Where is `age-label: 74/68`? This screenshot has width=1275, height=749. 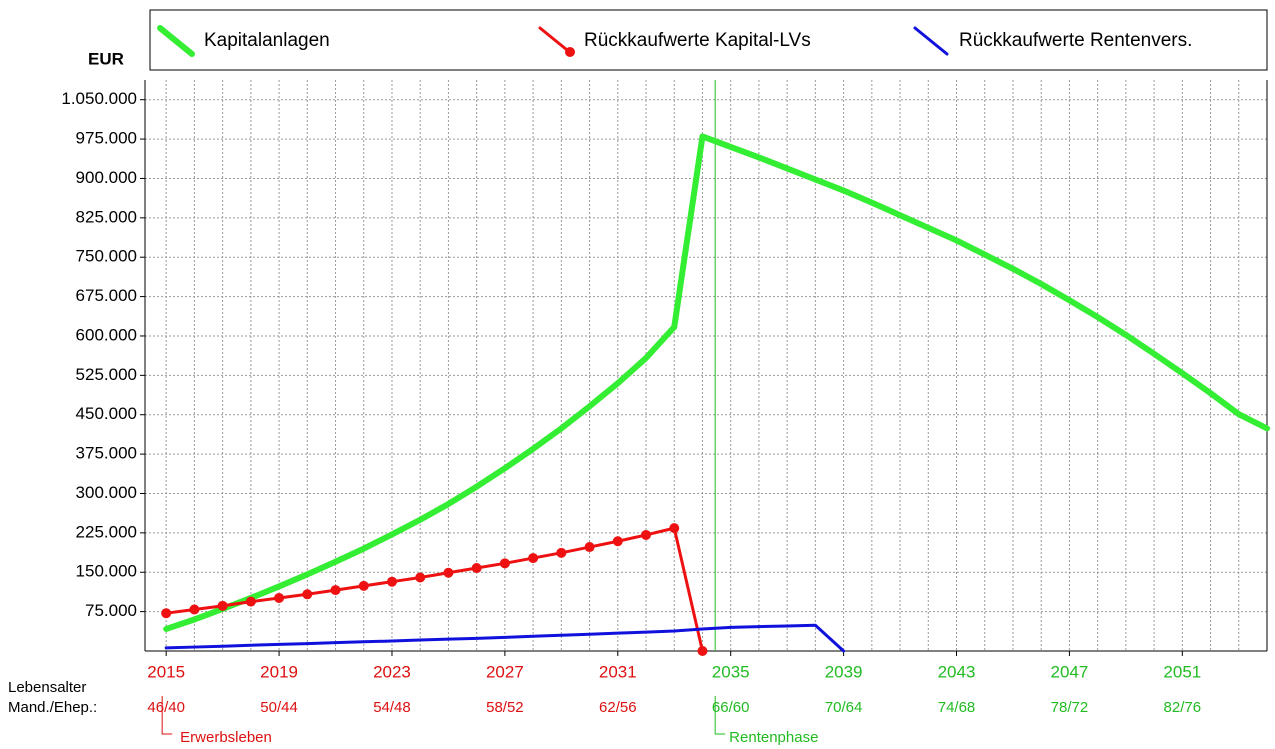
age-label: 74/68 is located at coordinates (957, 707).